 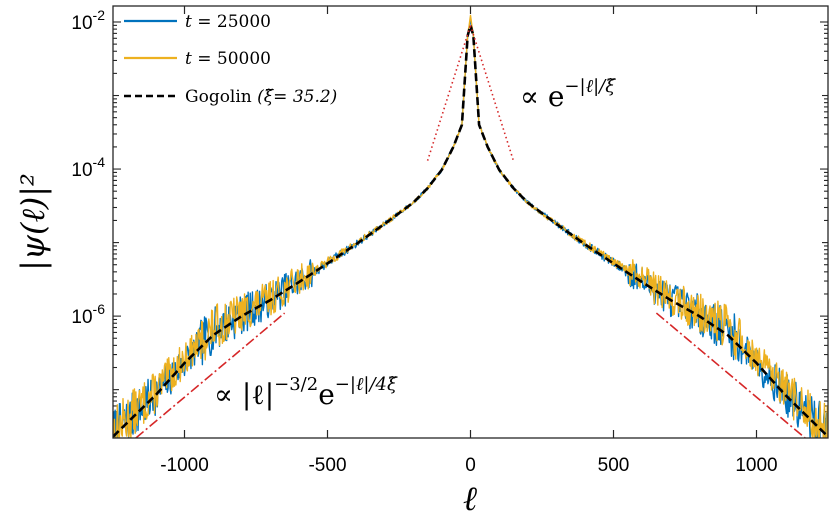 What do you see at coordinates (210, 375) in the screenshot?
I see `reference-line-power-exponential-left` at bounding box center [210, 375].